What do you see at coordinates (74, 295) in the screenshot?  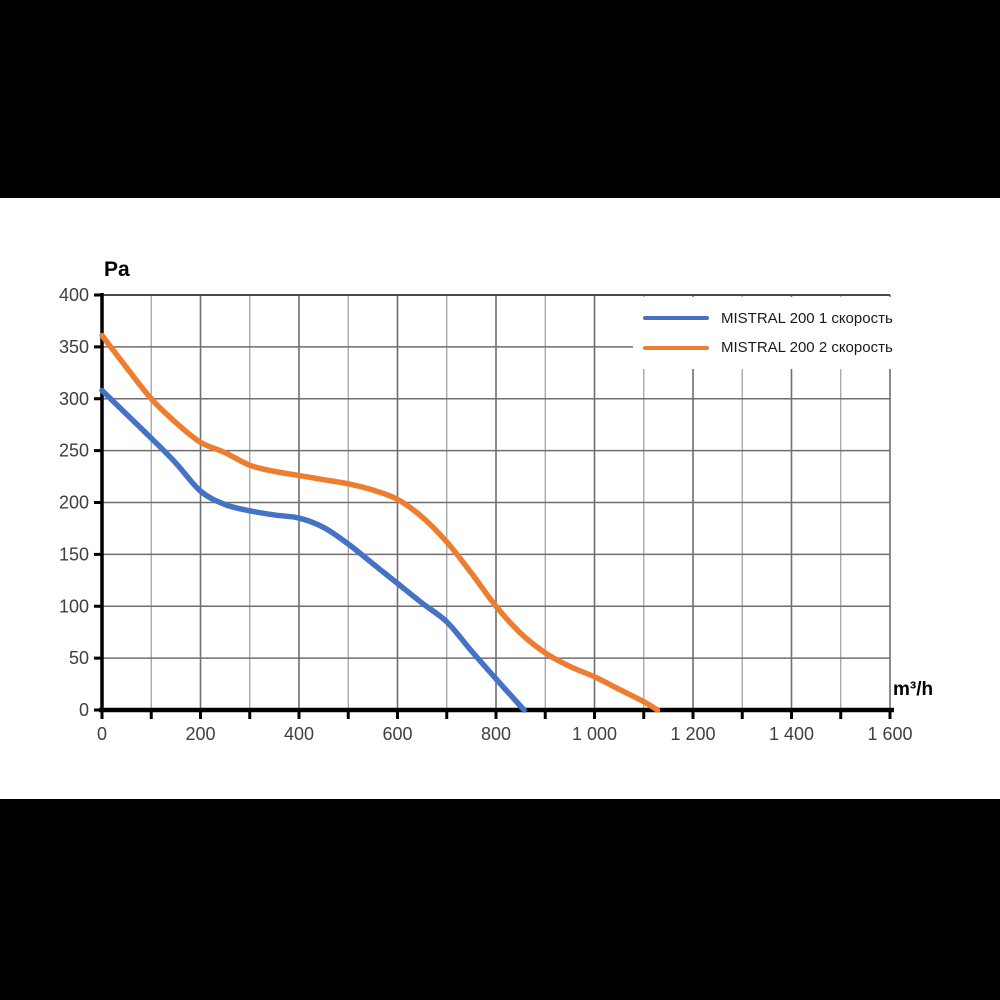 I see `y-axis-tick-label: 400` at bounding box center [74, 295].